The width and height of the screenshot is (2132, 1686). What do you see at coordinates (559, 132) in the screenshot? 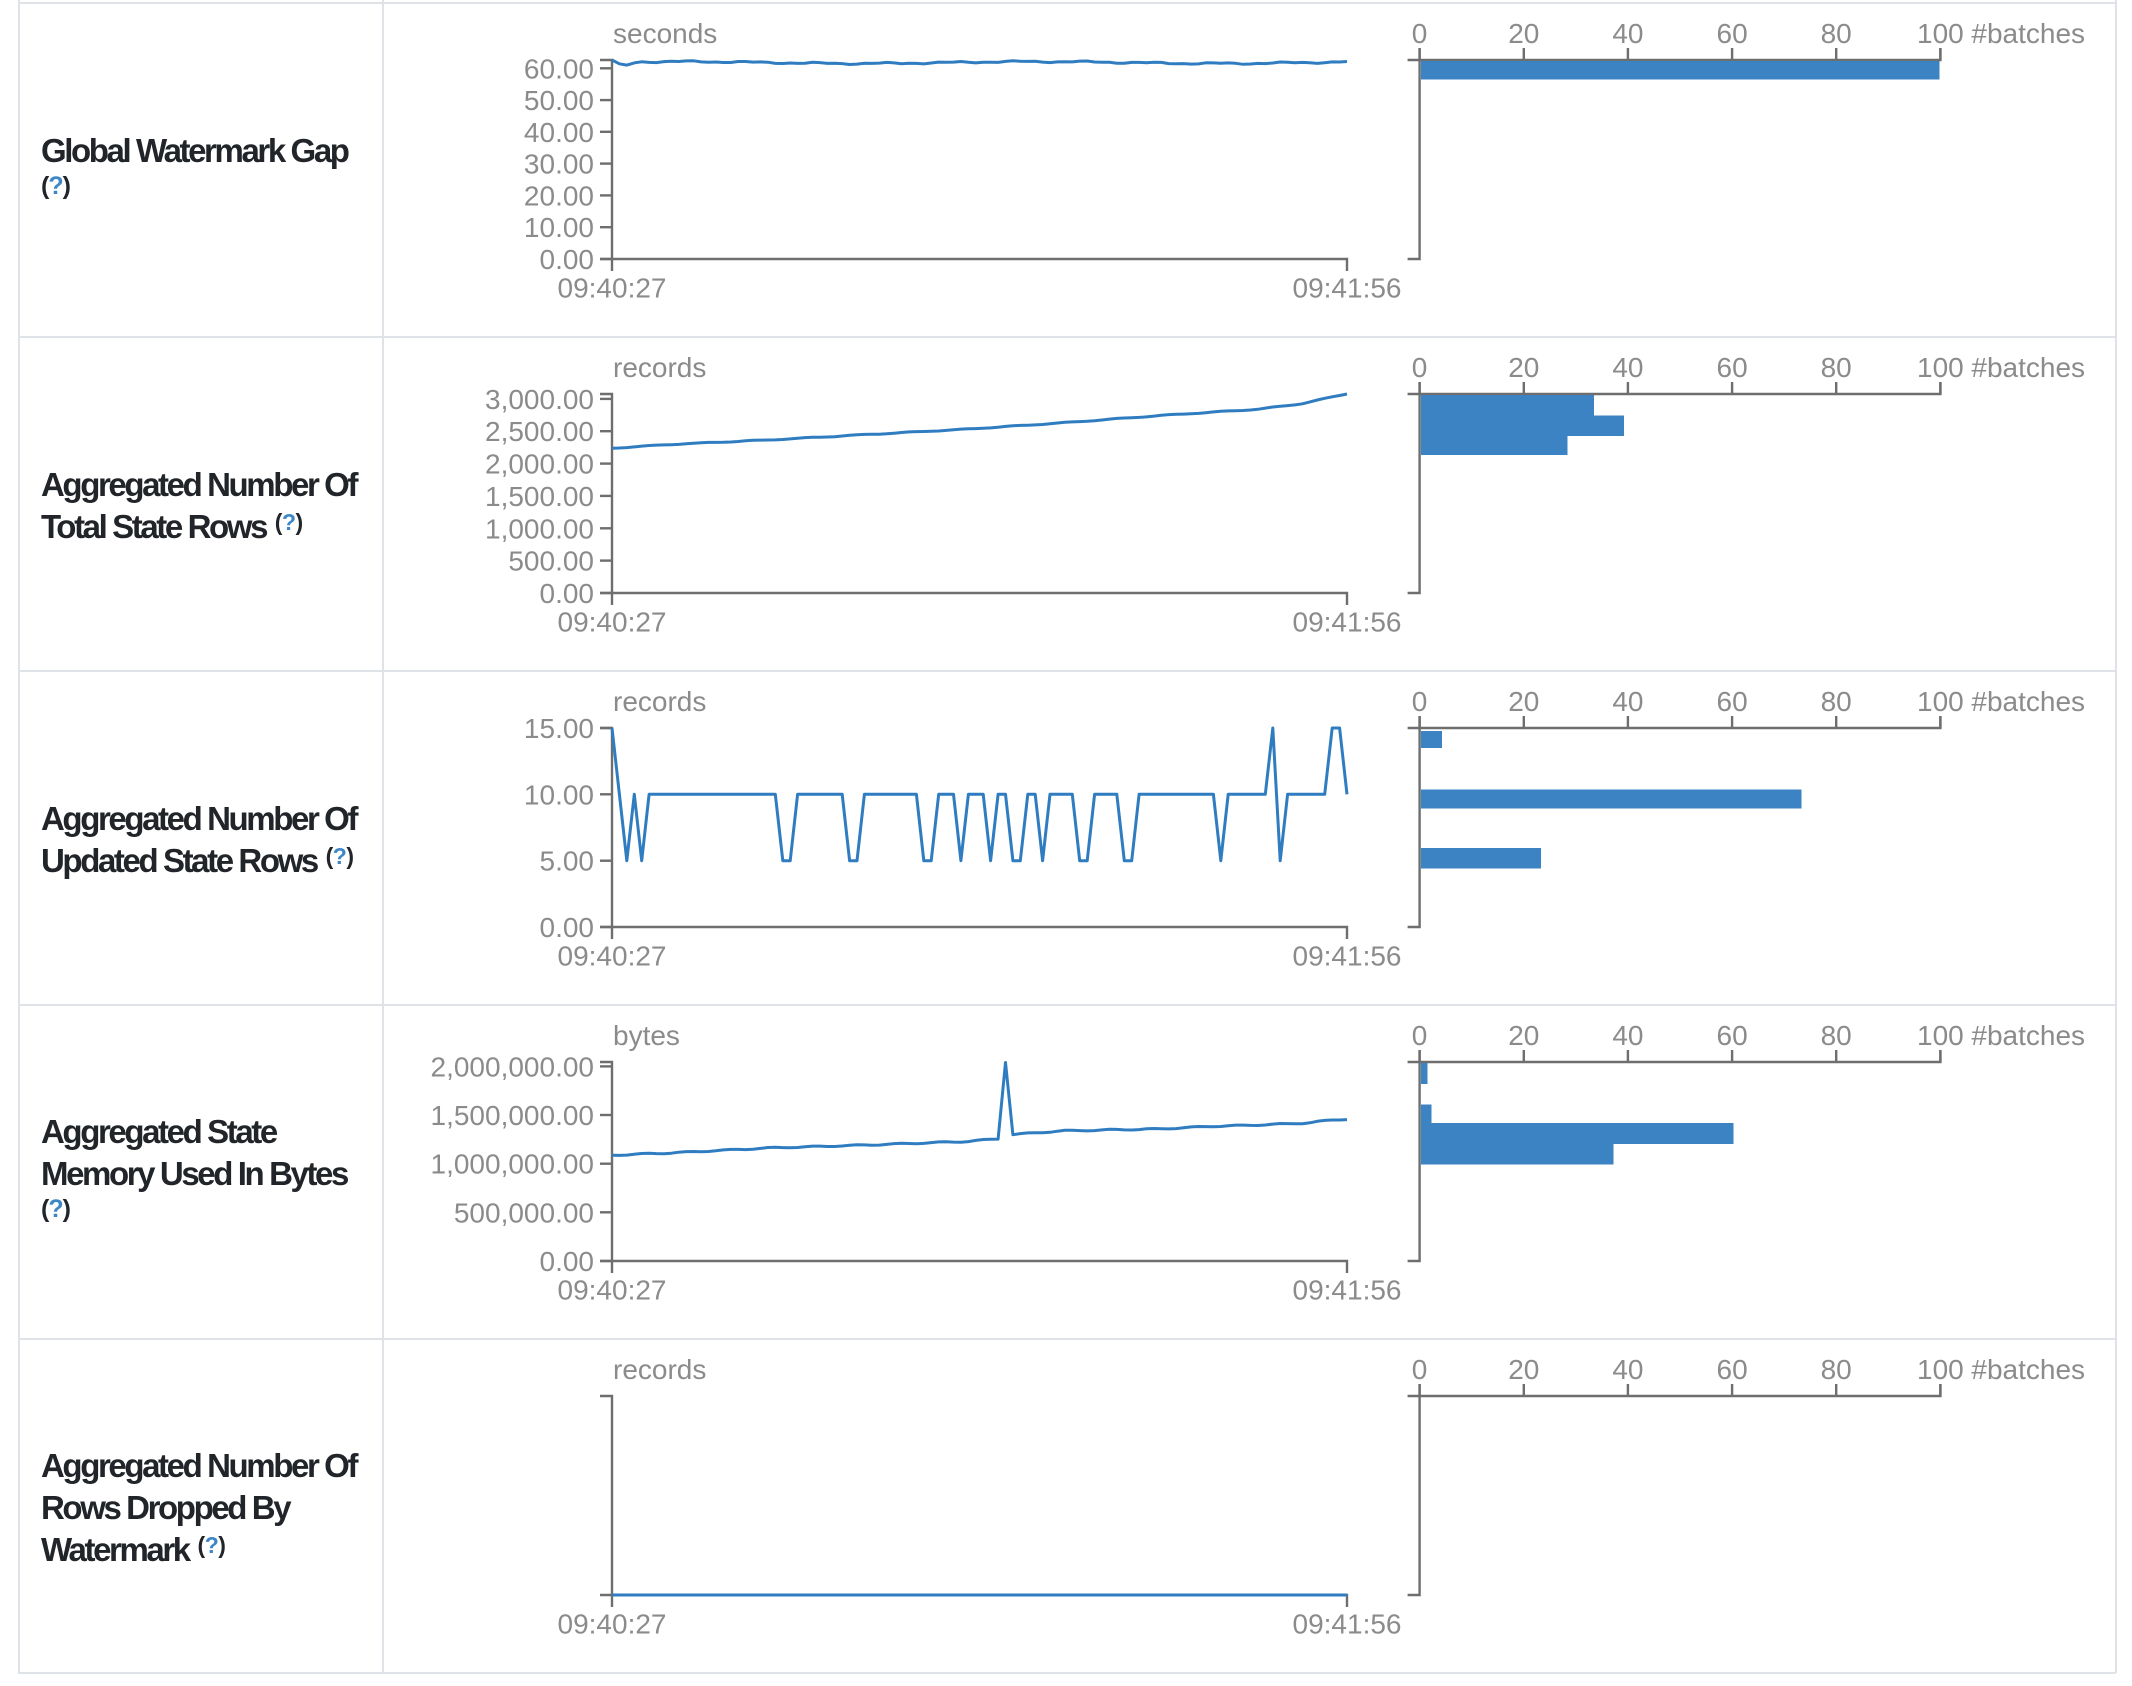
I see `svg-text: 40.00` at bounding box center [559, 132].